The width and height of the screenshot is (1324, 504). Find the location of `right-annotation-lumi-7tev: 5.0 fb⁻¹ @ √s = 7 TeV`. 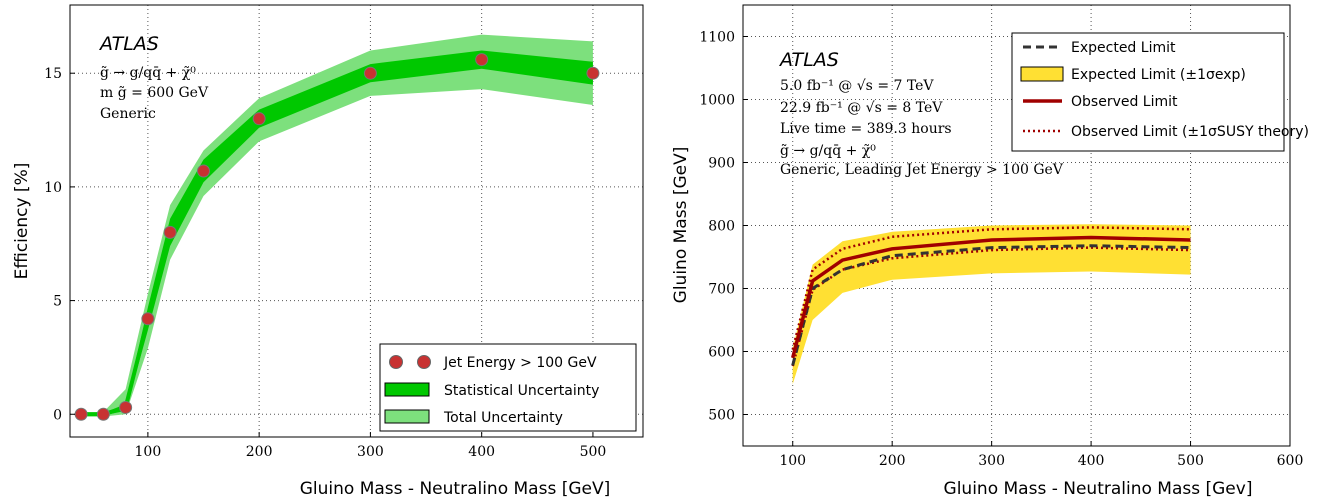

right-annotation-lumi-7tev: 5.0 fb⁻¹ @ √s = 7 TeV is located at coordinates (857, 86).